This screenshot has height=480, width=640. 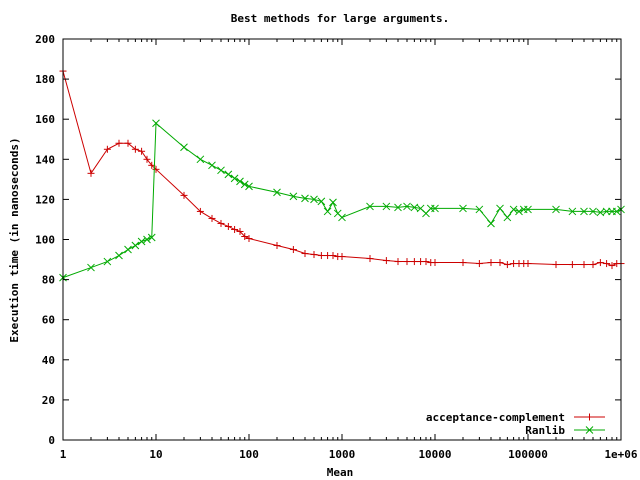 What do you see at coordinates (63, 454) in the screenshot?
I see `x-tick-label: 1` at bounding box center [63, 454].